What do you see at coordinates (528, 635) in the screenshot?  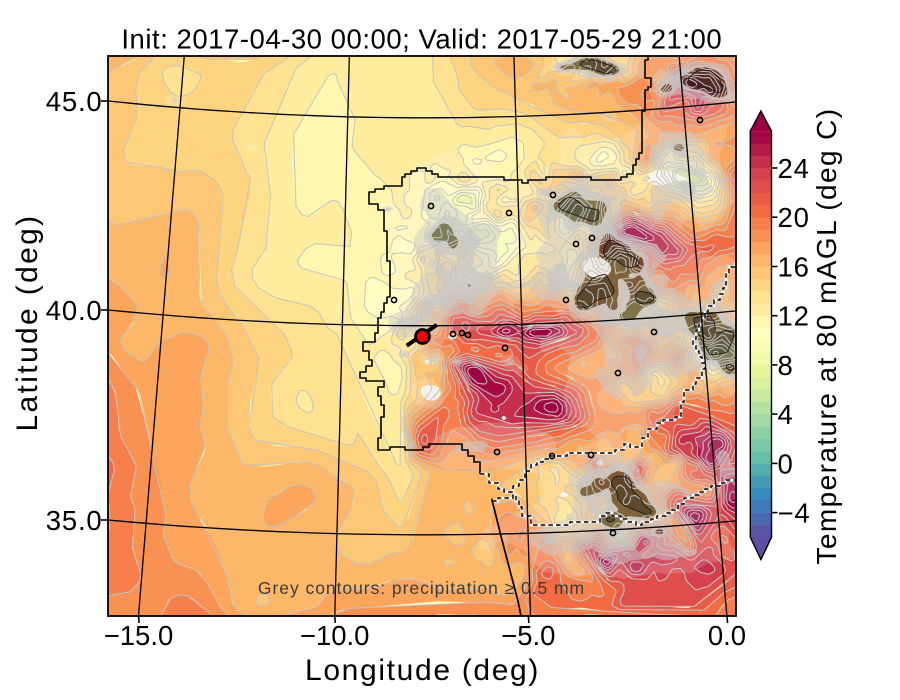 I see `svg-text: −5.0` at bounding box center [528, 635].